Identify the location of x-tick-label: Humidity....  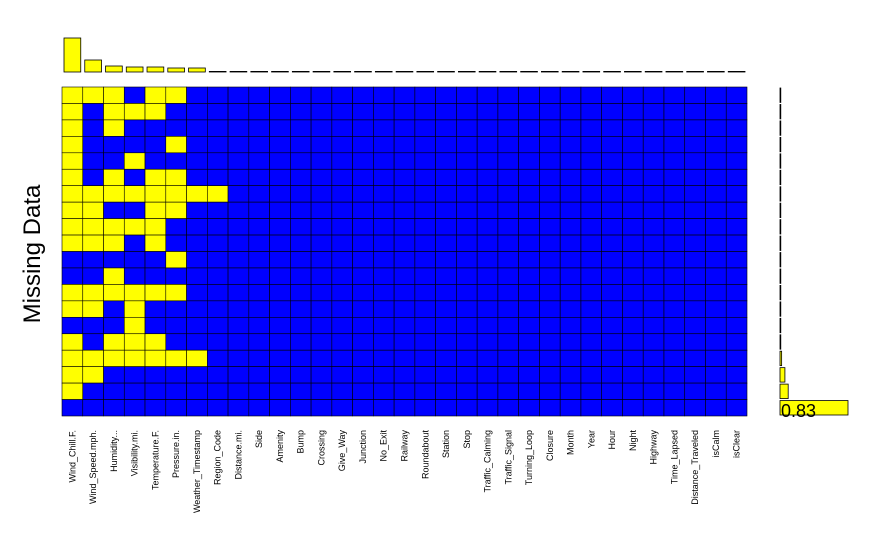
(114, 451).